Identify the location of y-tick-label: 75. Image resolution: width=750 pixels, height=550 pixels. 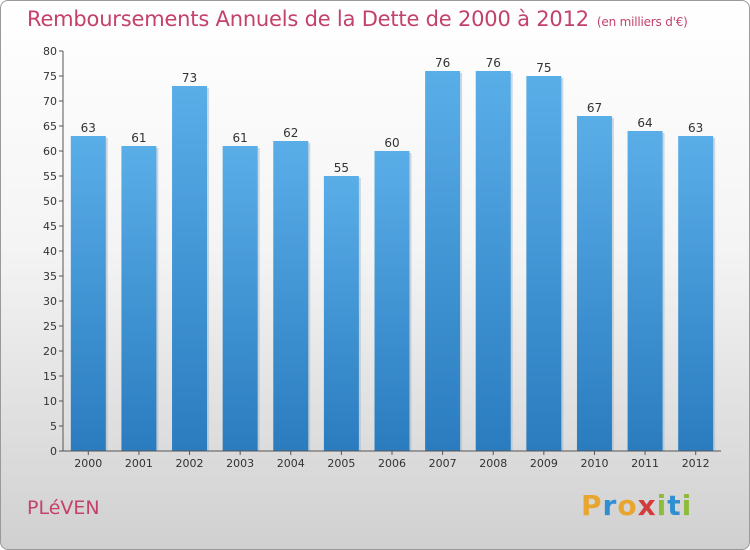
(50, 76).